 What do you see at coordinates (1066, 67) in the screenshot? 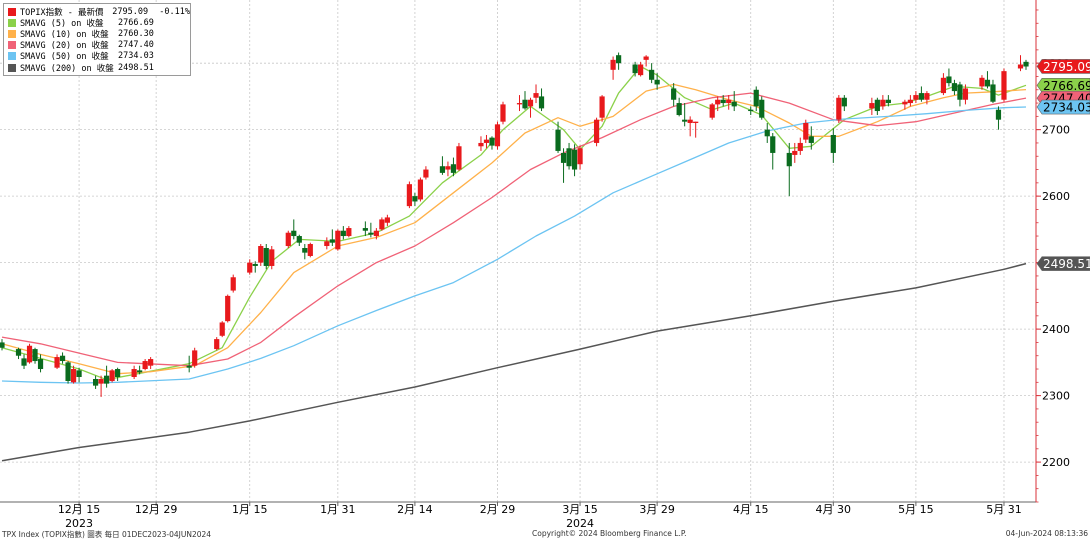
I see `tag-label: 2795.09` at bounding box center [1066, 67].